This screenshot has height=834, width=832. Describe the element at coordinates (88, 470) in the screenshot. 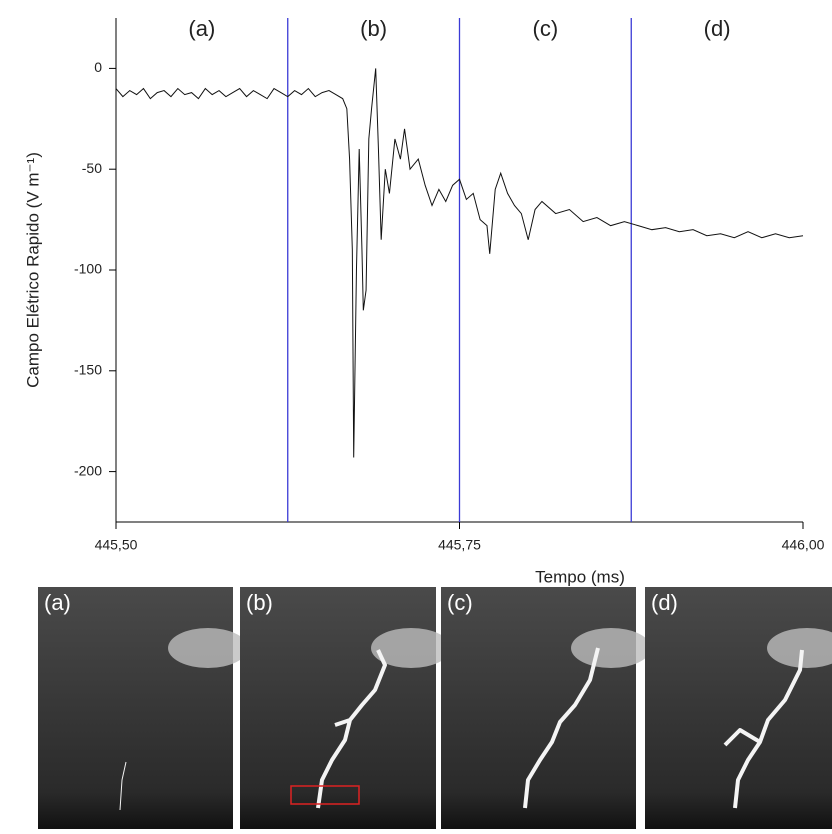

I see `y-tick-label: -200` at that location.